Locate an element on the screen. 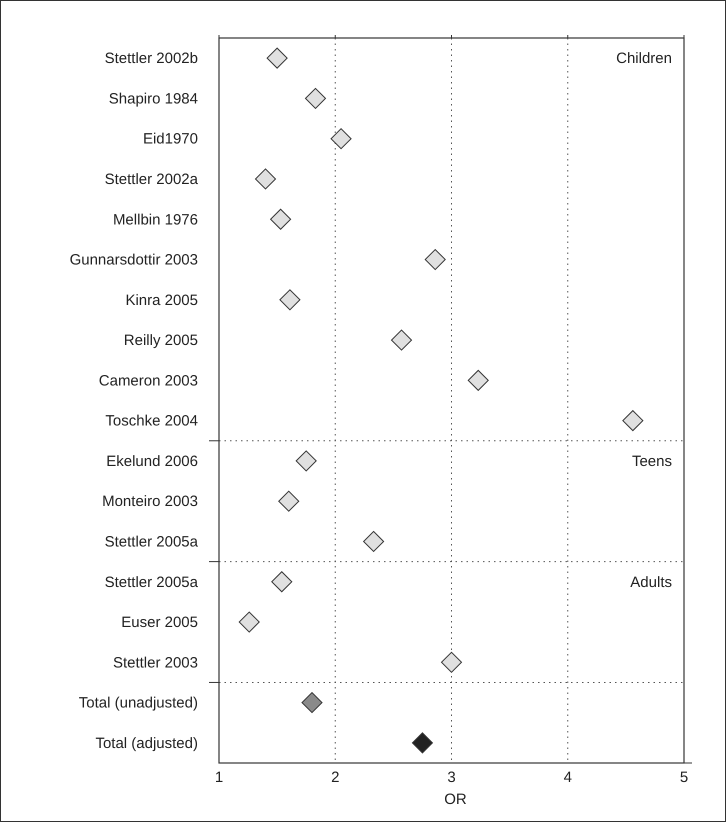 Image resolution: width=726 pixels, height=822 pixels. y-tick-label: Gunnarsdottir 2003 is located at coordinates (134, 260).